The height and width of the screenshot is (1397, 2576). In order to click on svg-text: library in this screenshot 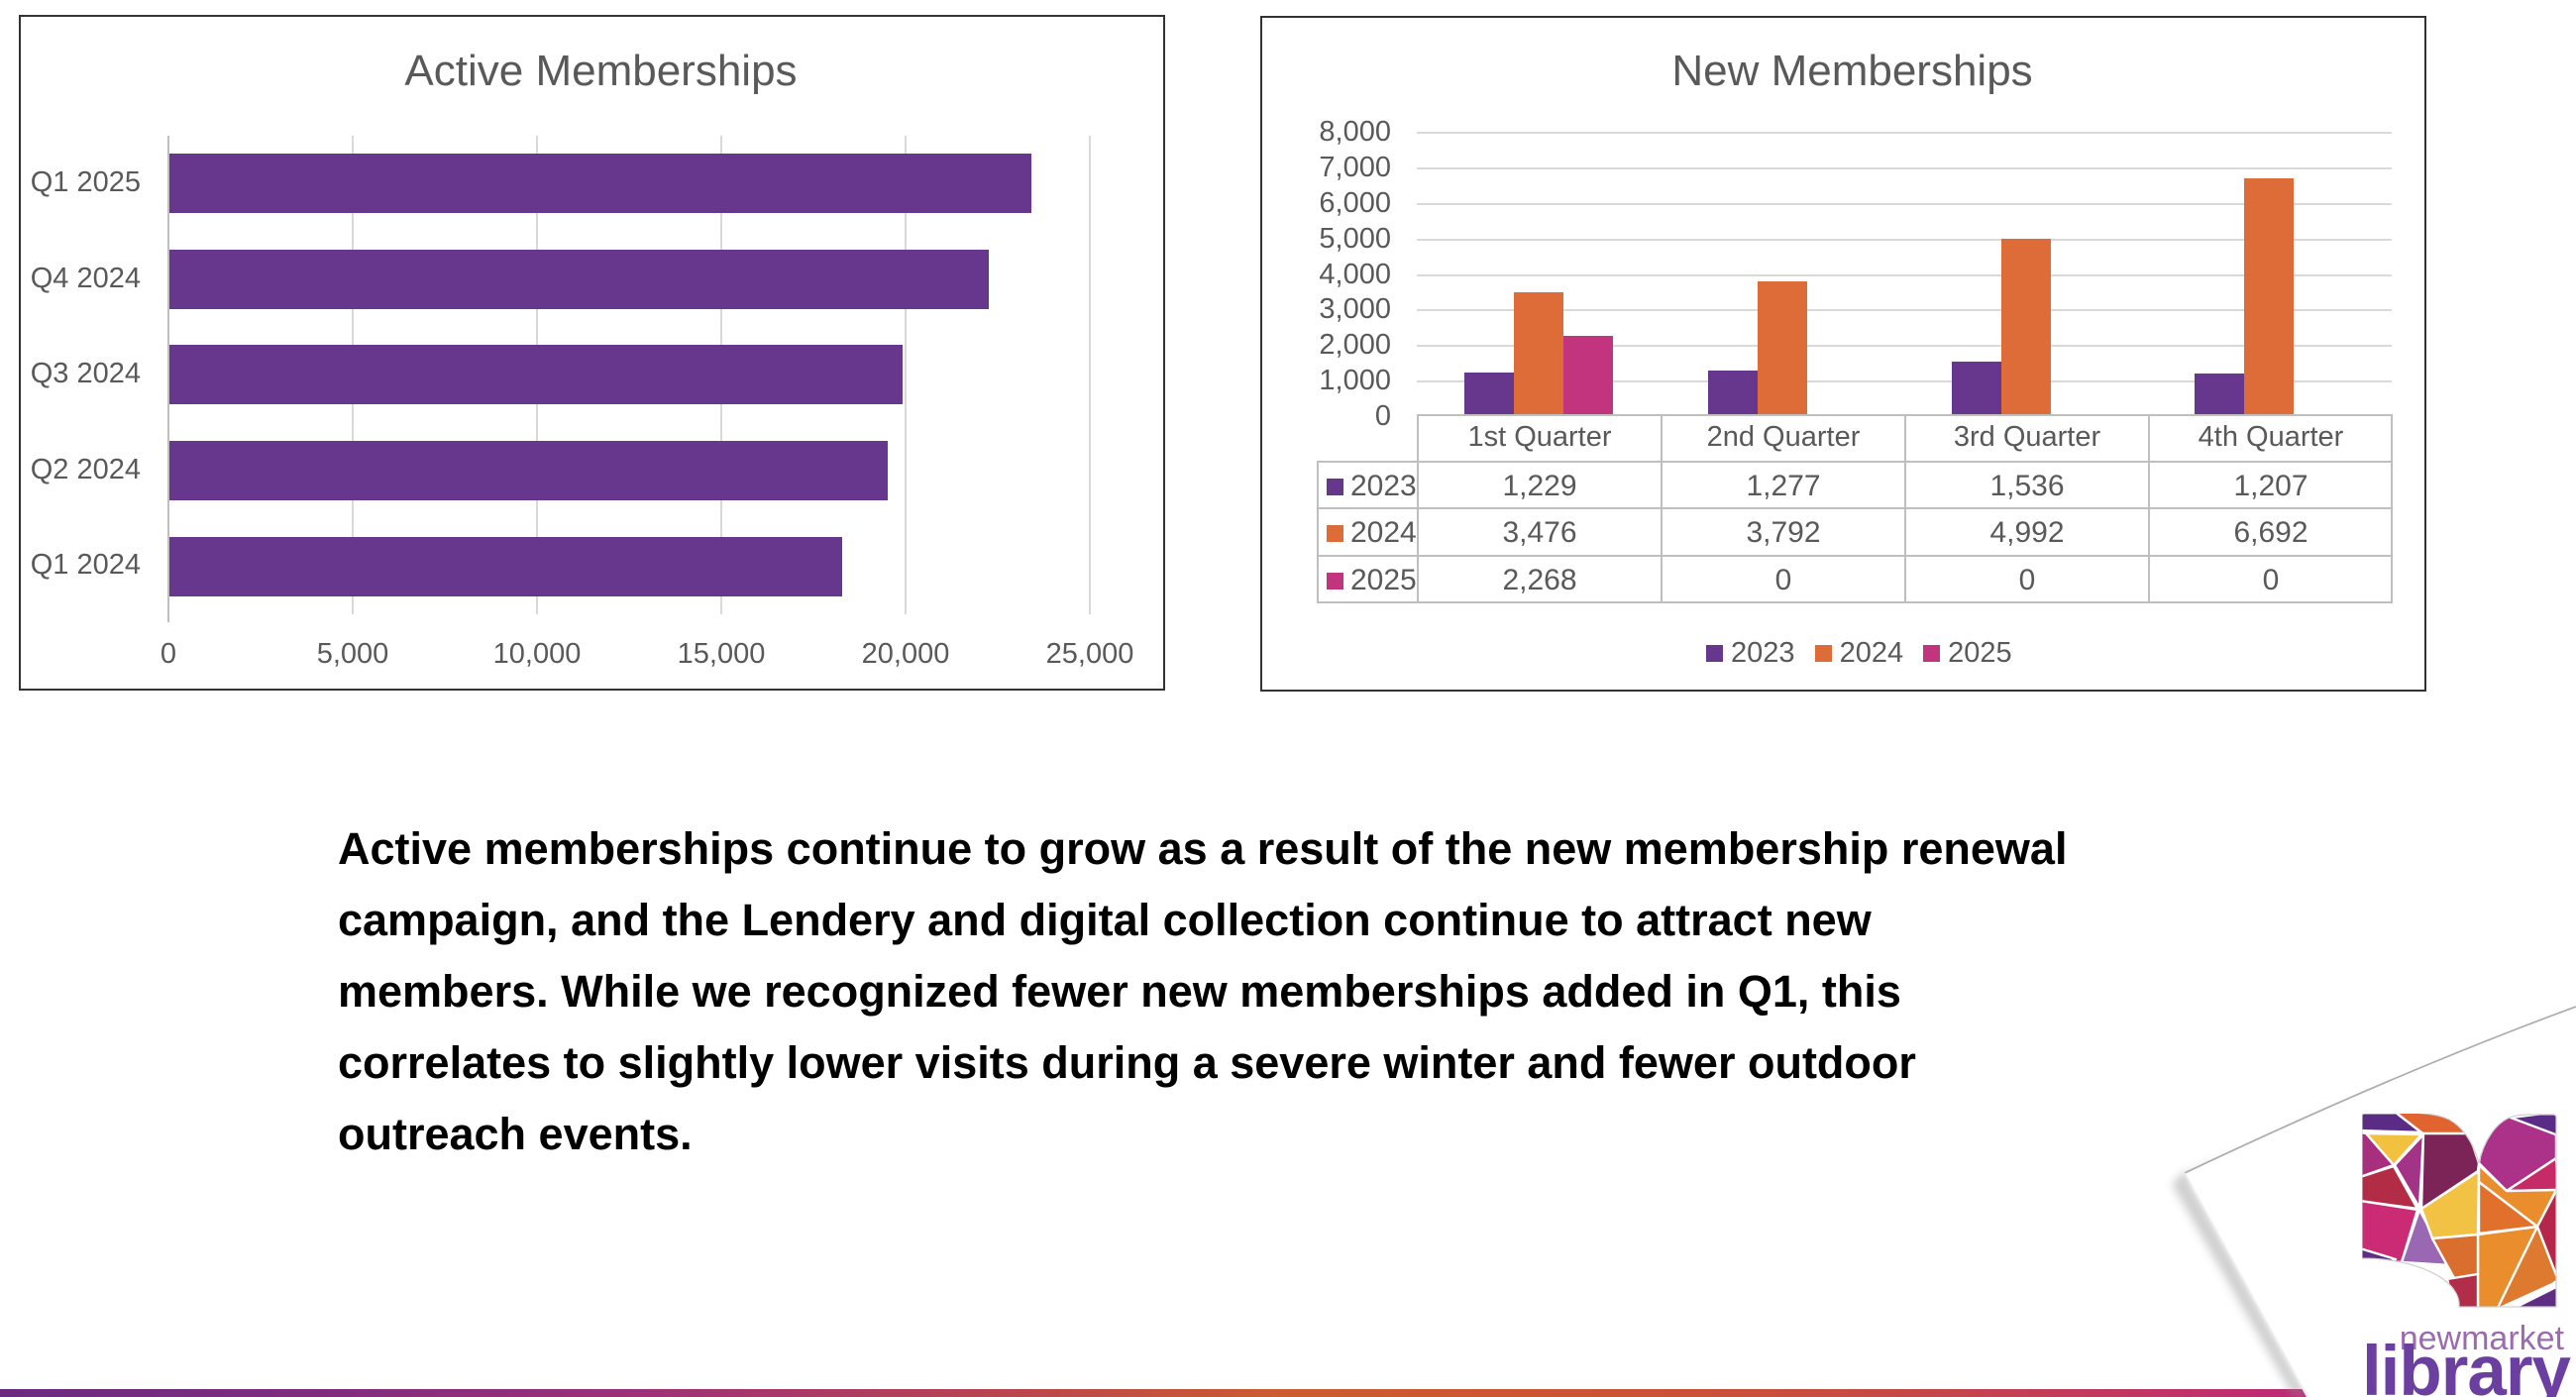, I will do `click(2467, 1365)`.